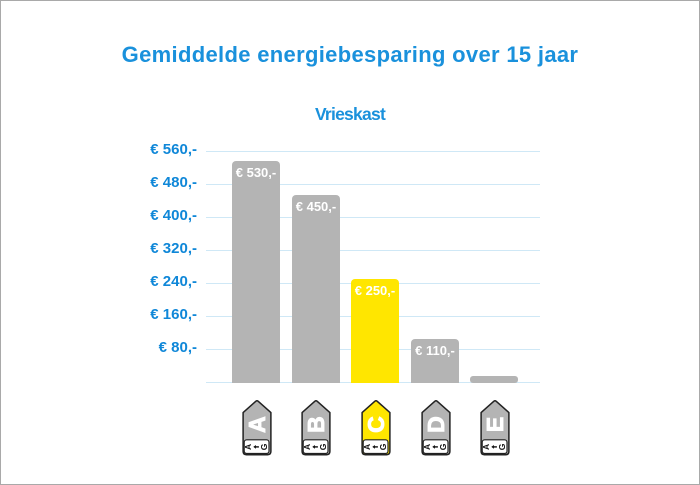  What do you see at coordinates (257, 424) in the screenshot?
I see `svg-text: A` at bounding box center [257, 424].